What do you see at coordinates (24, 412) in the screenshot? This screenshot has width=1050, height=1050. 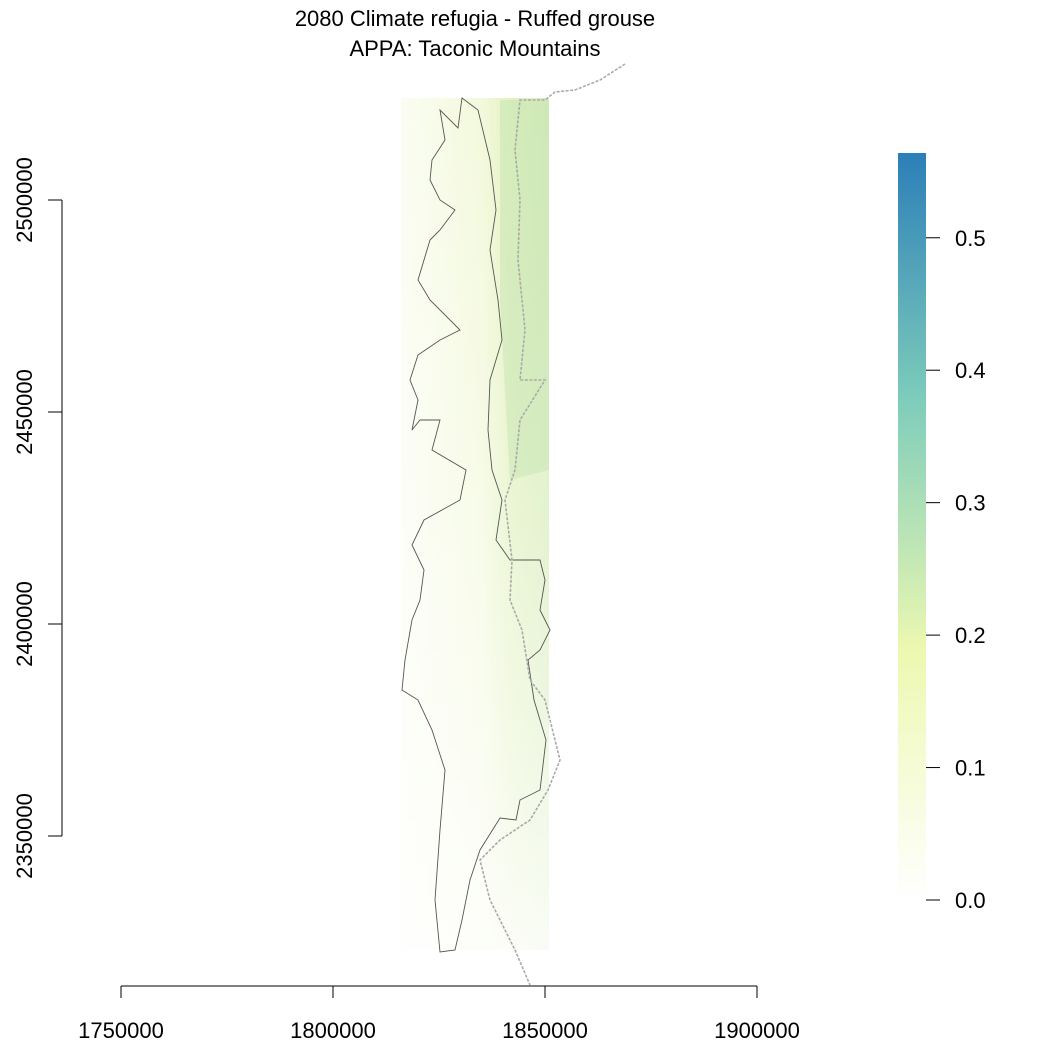 I see `y-tick-label: 2450000` at bounding box center [24, 412].